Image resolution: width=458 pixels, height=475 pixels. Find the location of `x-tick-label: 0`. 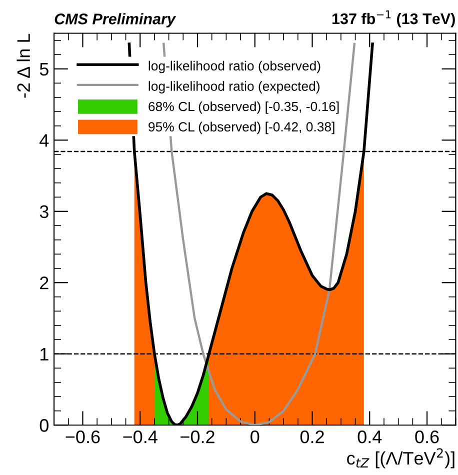

x-tick-label: 0 is located at coordinates (255, 437).